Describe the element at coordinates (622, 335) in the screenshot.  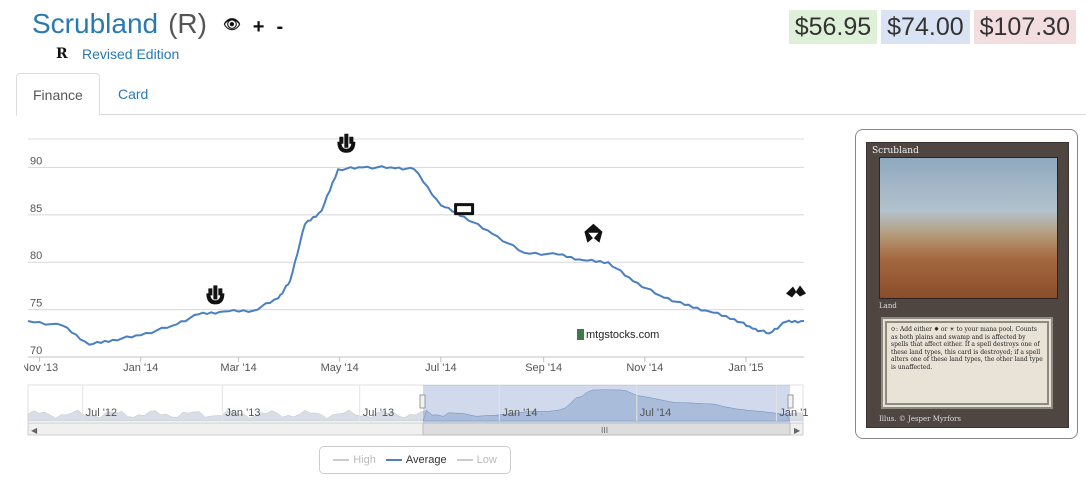
I see `watermark-text: mtgstocks.com` at that location.